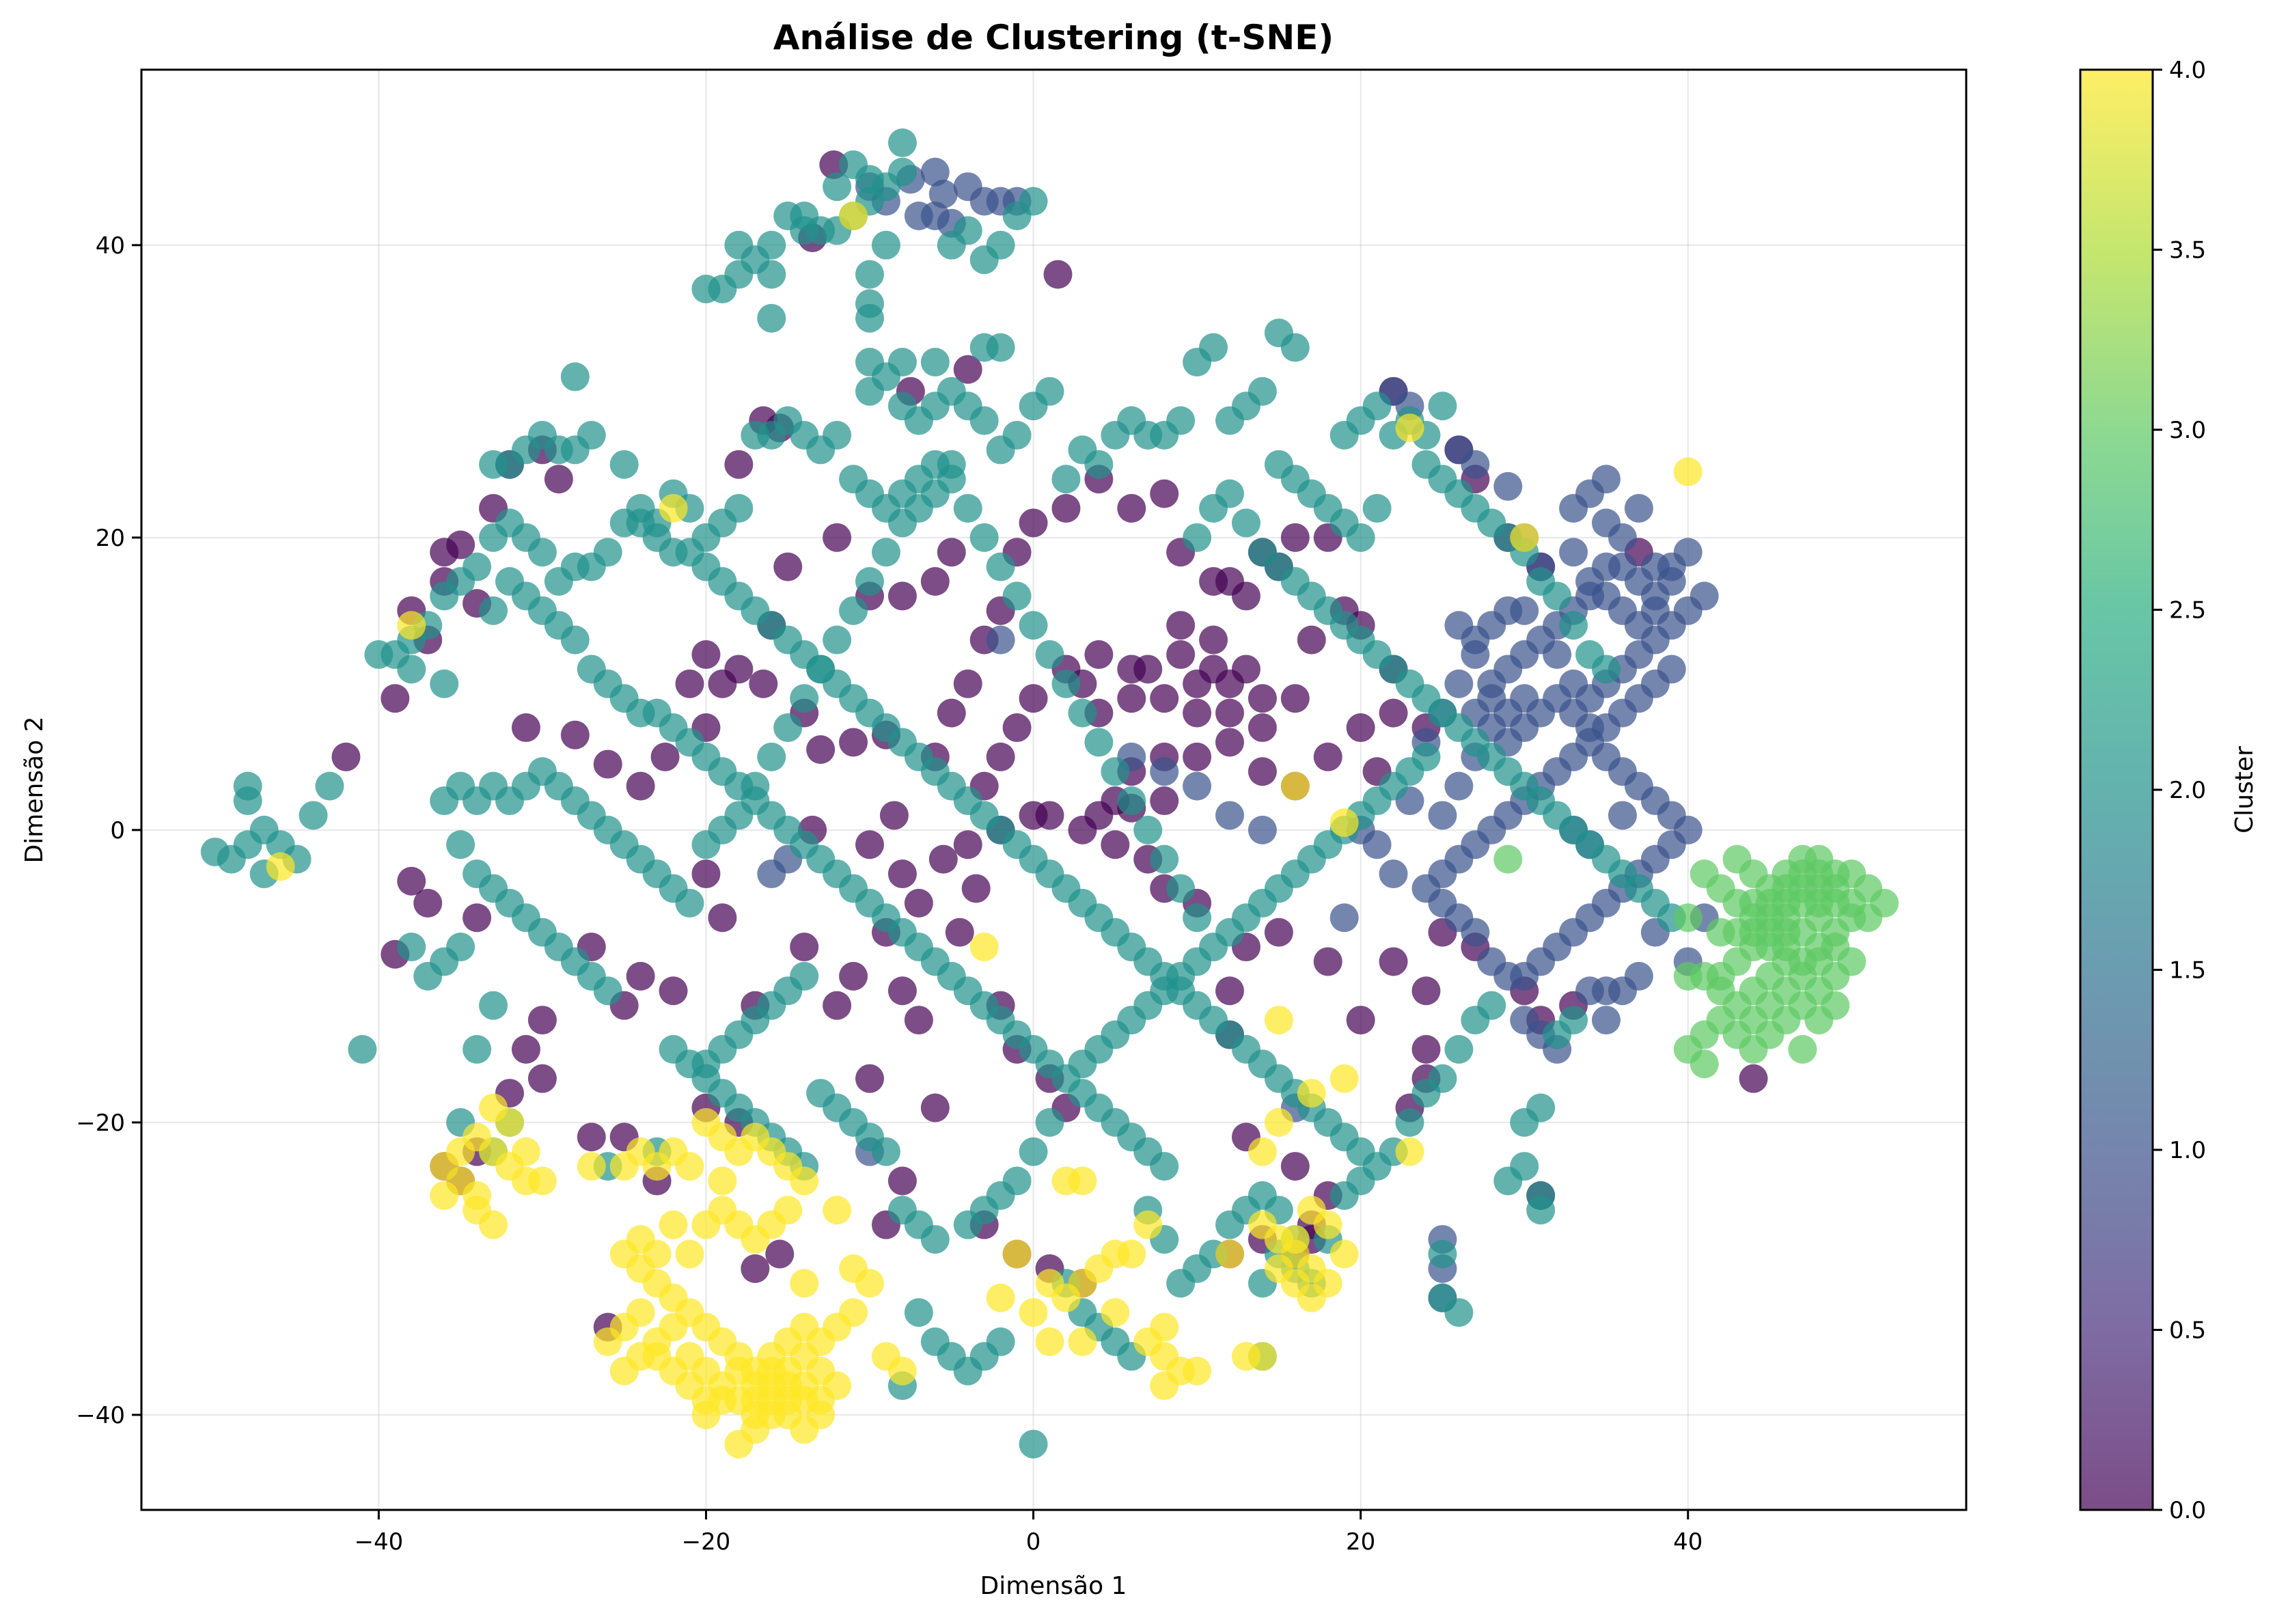 This screenshot has width=2275, height=1624. I want to click on x-tick-label: 0, so click(1033, 1542).